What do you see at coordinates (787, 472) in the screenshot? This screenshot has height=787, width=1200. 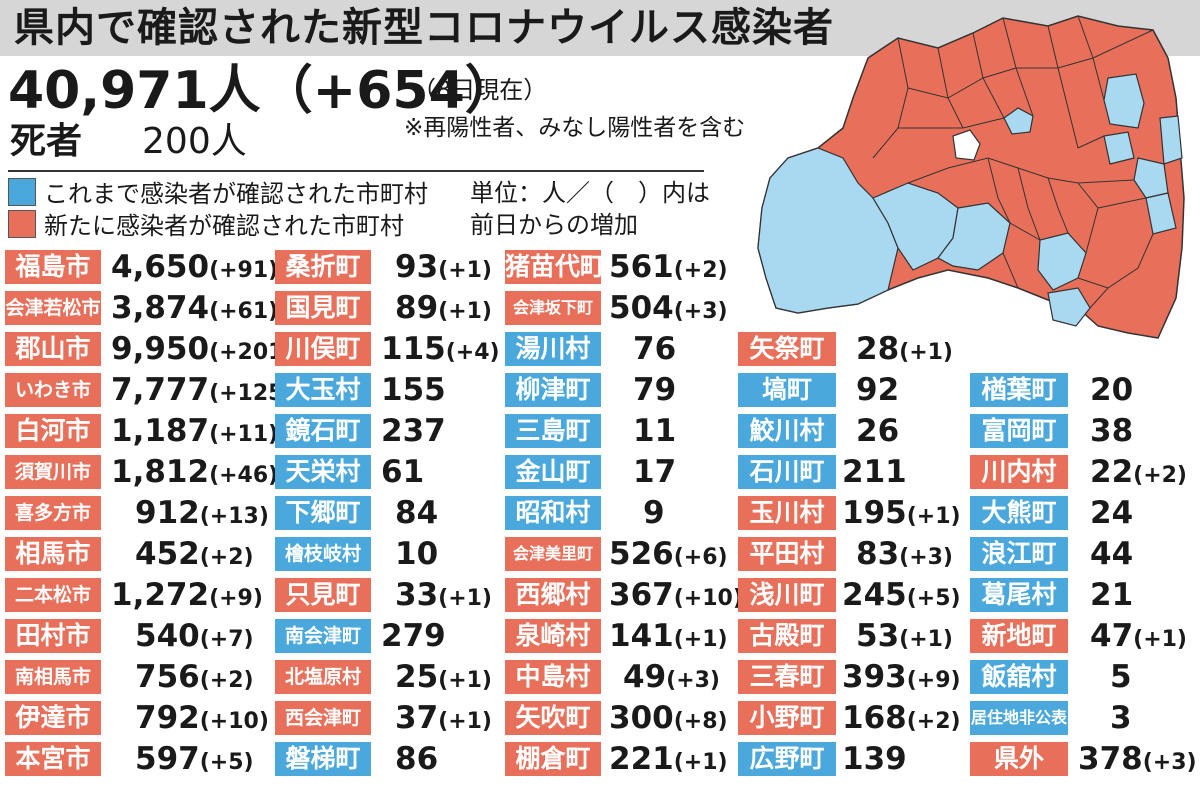 I see `municipality-label: 石川町` at bounding box center [787, 472].